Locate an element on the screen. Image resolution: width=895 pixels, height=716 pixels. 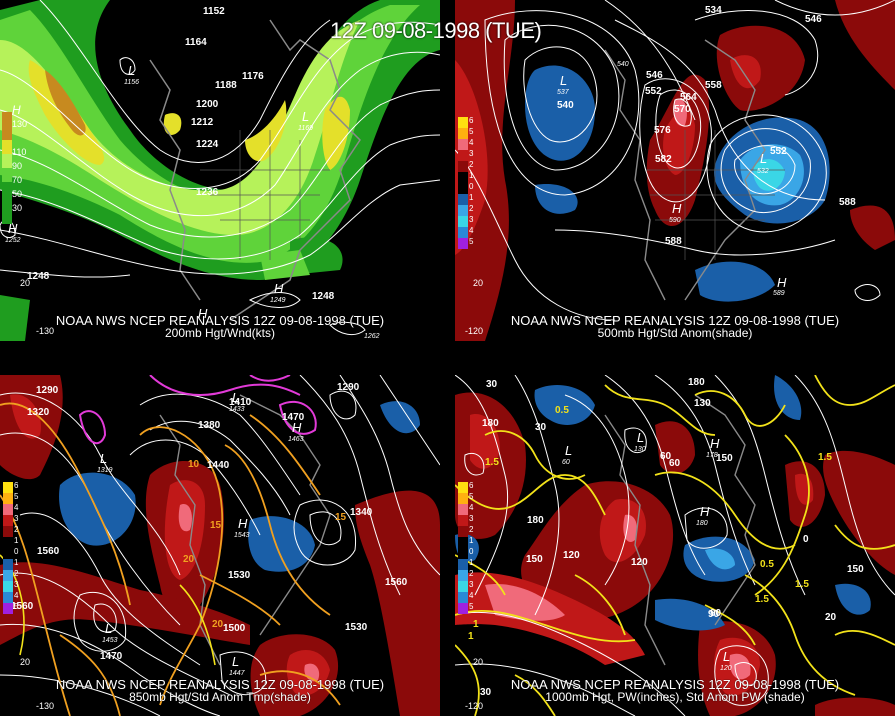
contour-label: 1248 is located at coordinates (38, 276).